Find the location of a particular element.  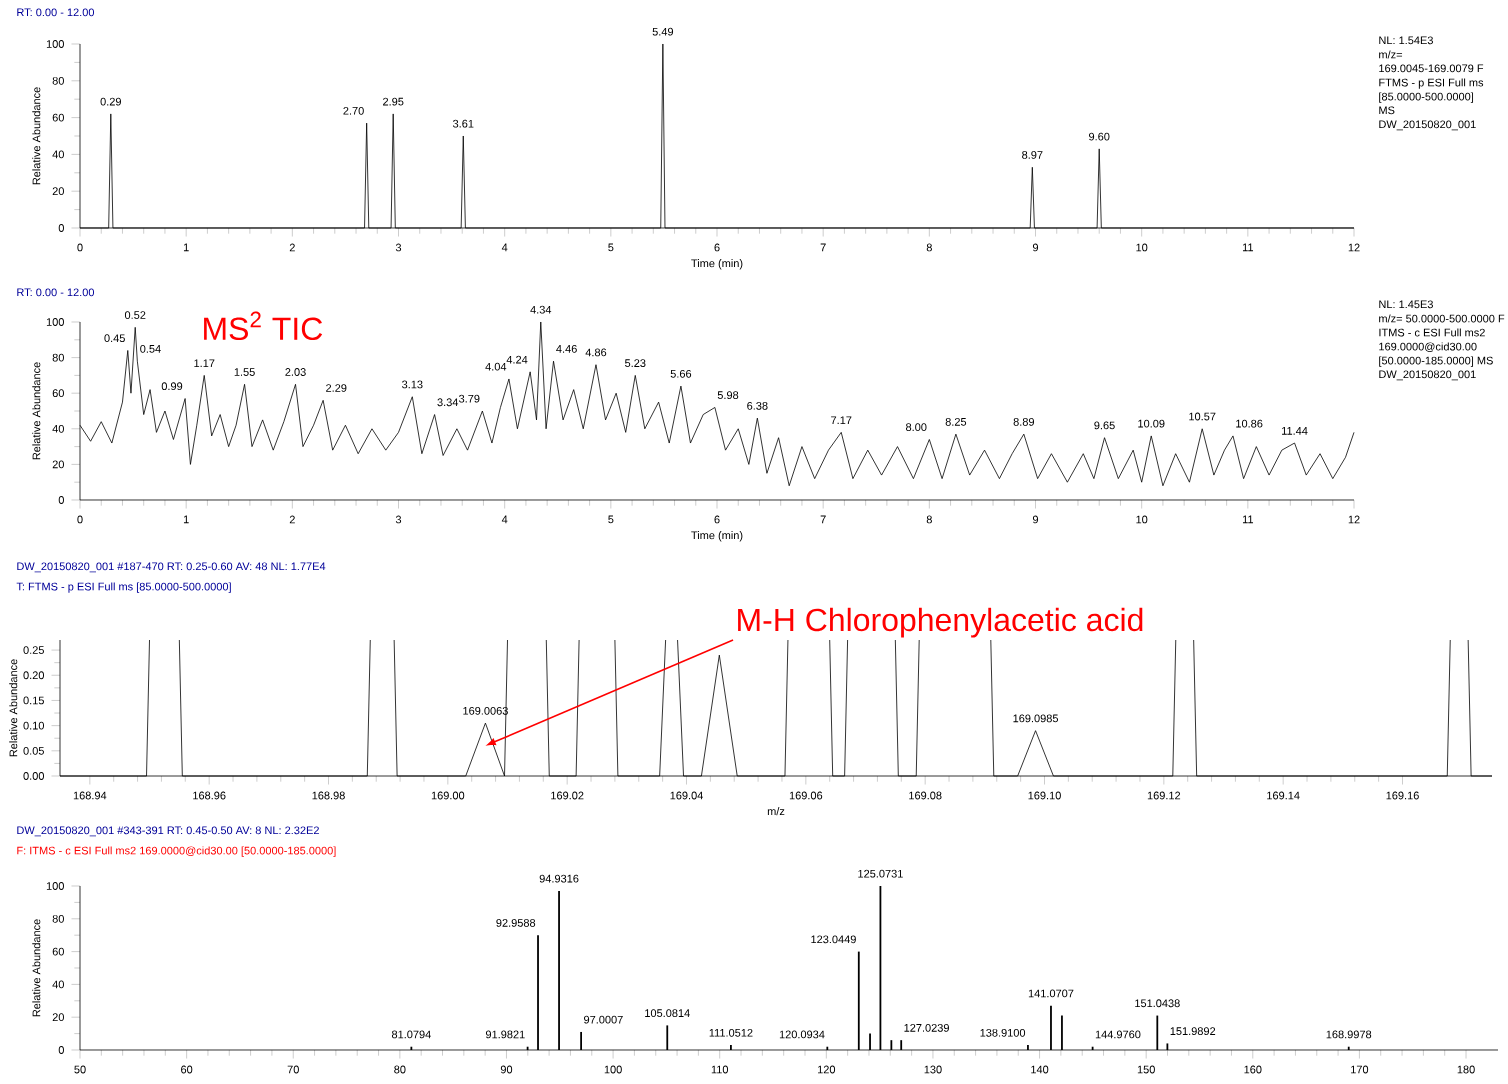

chart-title: MS$^{2}$ TIC is located at coordinates (263, 326).